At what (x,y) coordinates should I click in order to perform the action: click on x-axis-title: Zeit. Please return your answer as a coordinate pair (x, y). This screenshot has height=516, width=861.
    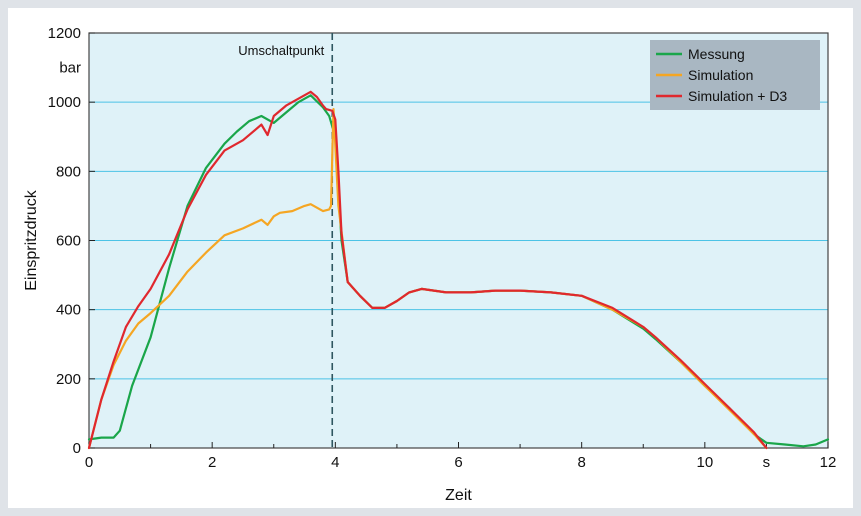
    Looking at the image, I should click on (458, 495).